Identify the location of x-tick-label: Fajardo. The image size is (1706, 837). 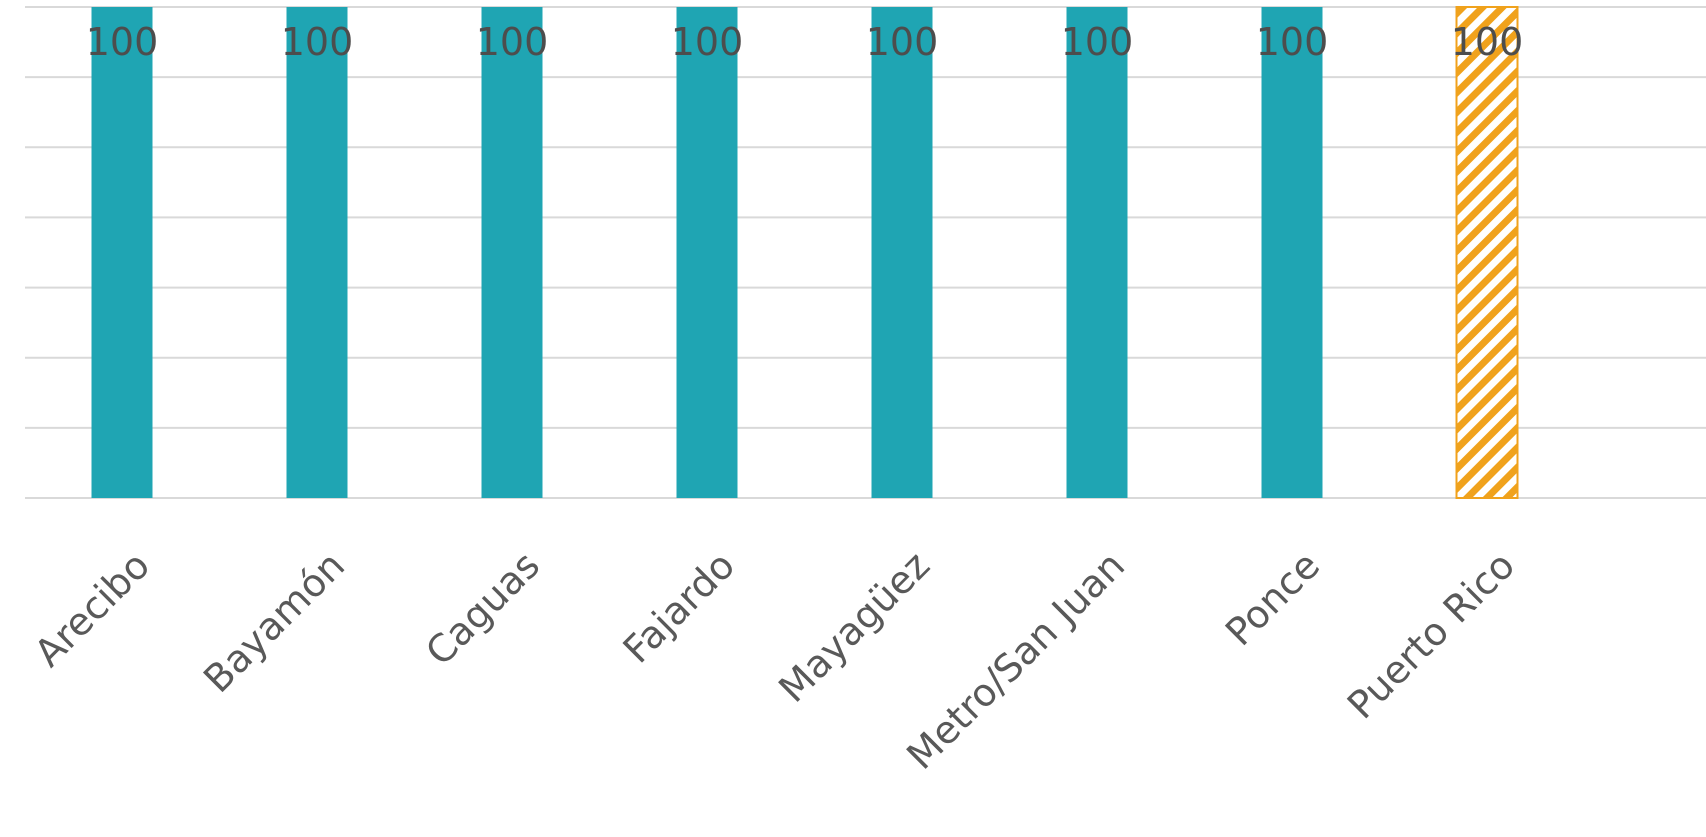
(679, 607).